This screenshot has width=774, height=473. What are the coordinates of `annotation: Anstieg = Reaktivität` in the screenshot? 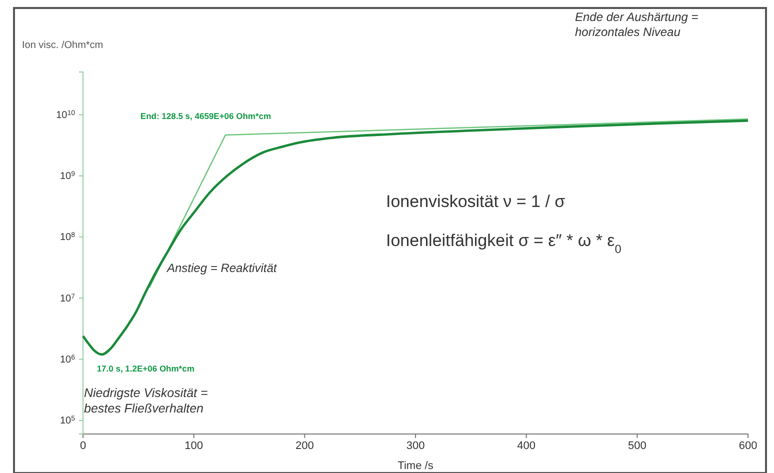 It's located at (222, 268).